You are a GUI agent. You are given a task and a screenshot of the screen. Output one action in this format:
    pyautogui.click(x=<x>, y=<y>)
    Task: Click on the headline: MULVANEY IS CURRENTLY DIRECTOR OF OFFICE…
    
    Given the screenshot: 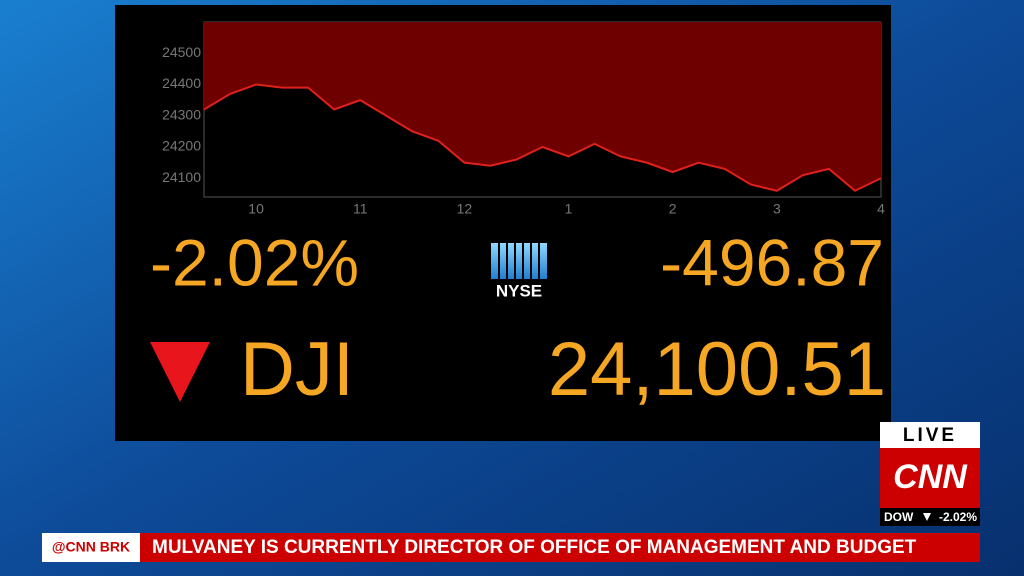 What is the action you would take?
    pyautogui.click(x=534, y=547)
    